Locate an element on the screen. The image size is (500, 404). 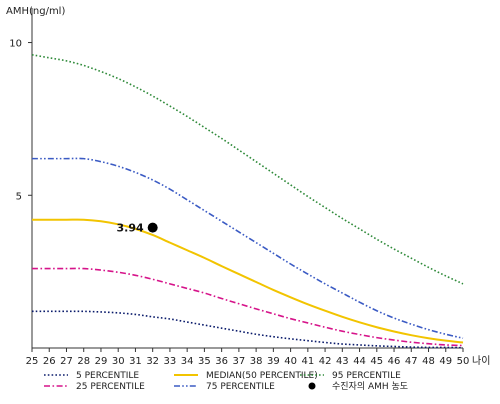
y-axis-title: AMH(ng/ml) is located at coordinates (35, 11).